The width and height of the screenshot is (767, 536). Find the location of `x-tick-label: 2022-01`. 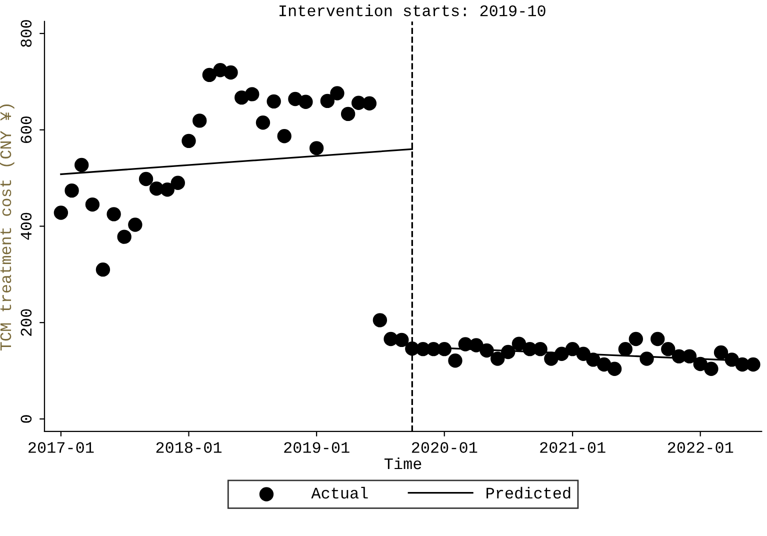

x-tick-label: 2022-01 is located at coordinates (701, 447).